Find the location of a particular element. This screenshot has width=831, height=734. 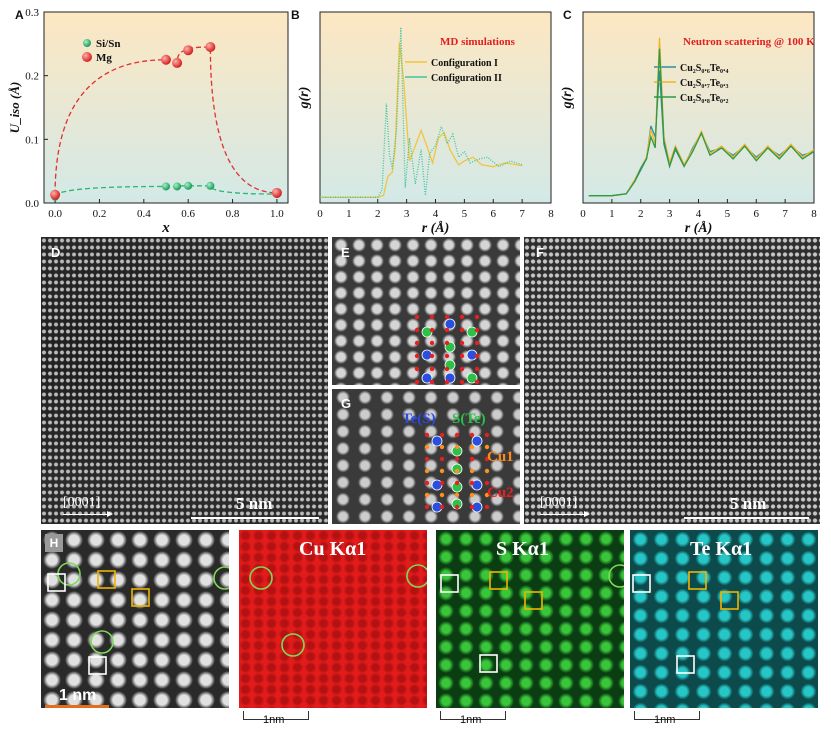

y-axis-label: g(r) is located at coordinates (567, 98).